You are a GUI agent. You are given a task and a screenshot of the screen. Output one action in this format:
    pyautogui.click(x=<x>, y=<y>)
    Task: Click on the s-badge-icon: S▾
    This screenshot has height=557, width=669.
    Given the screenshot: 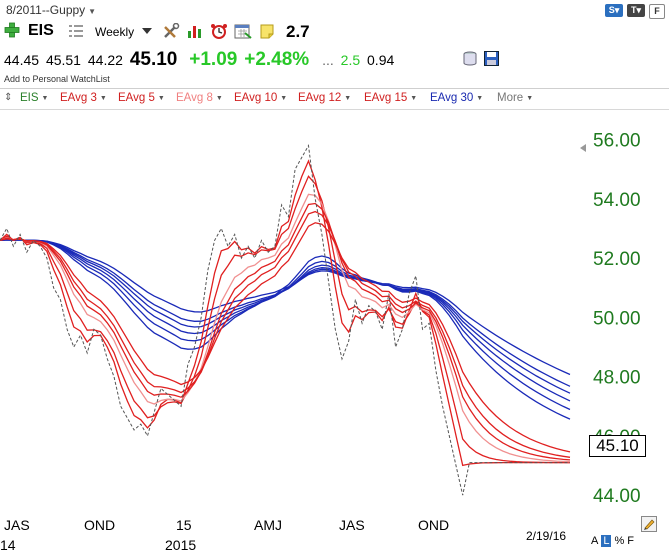 What is the action you would take?
    pyautogui.click(x=614, y=10)
    